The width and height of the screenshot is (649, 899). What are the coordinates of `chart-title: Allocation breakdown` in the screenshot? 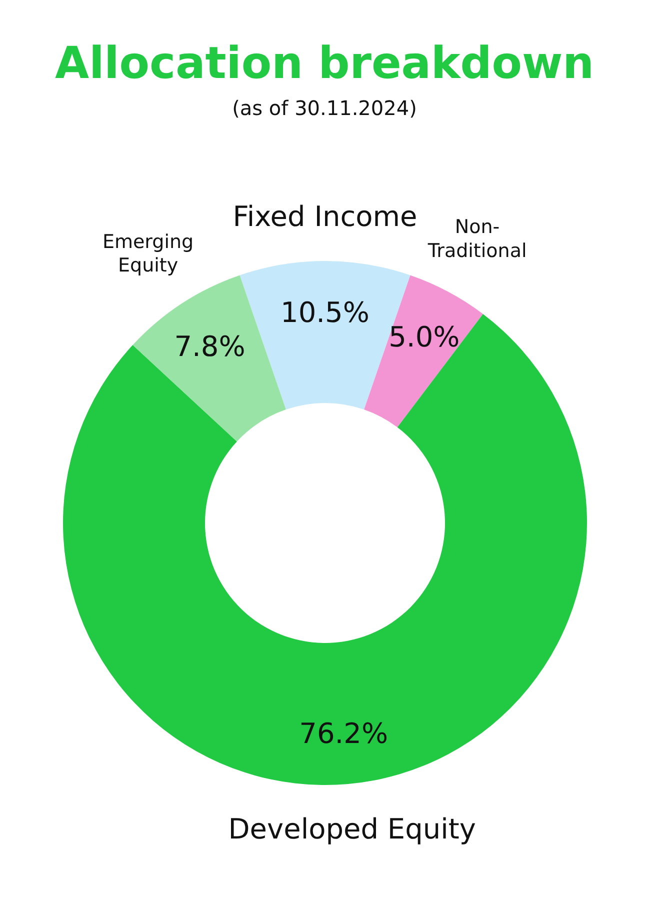 It's located at (324, 63).